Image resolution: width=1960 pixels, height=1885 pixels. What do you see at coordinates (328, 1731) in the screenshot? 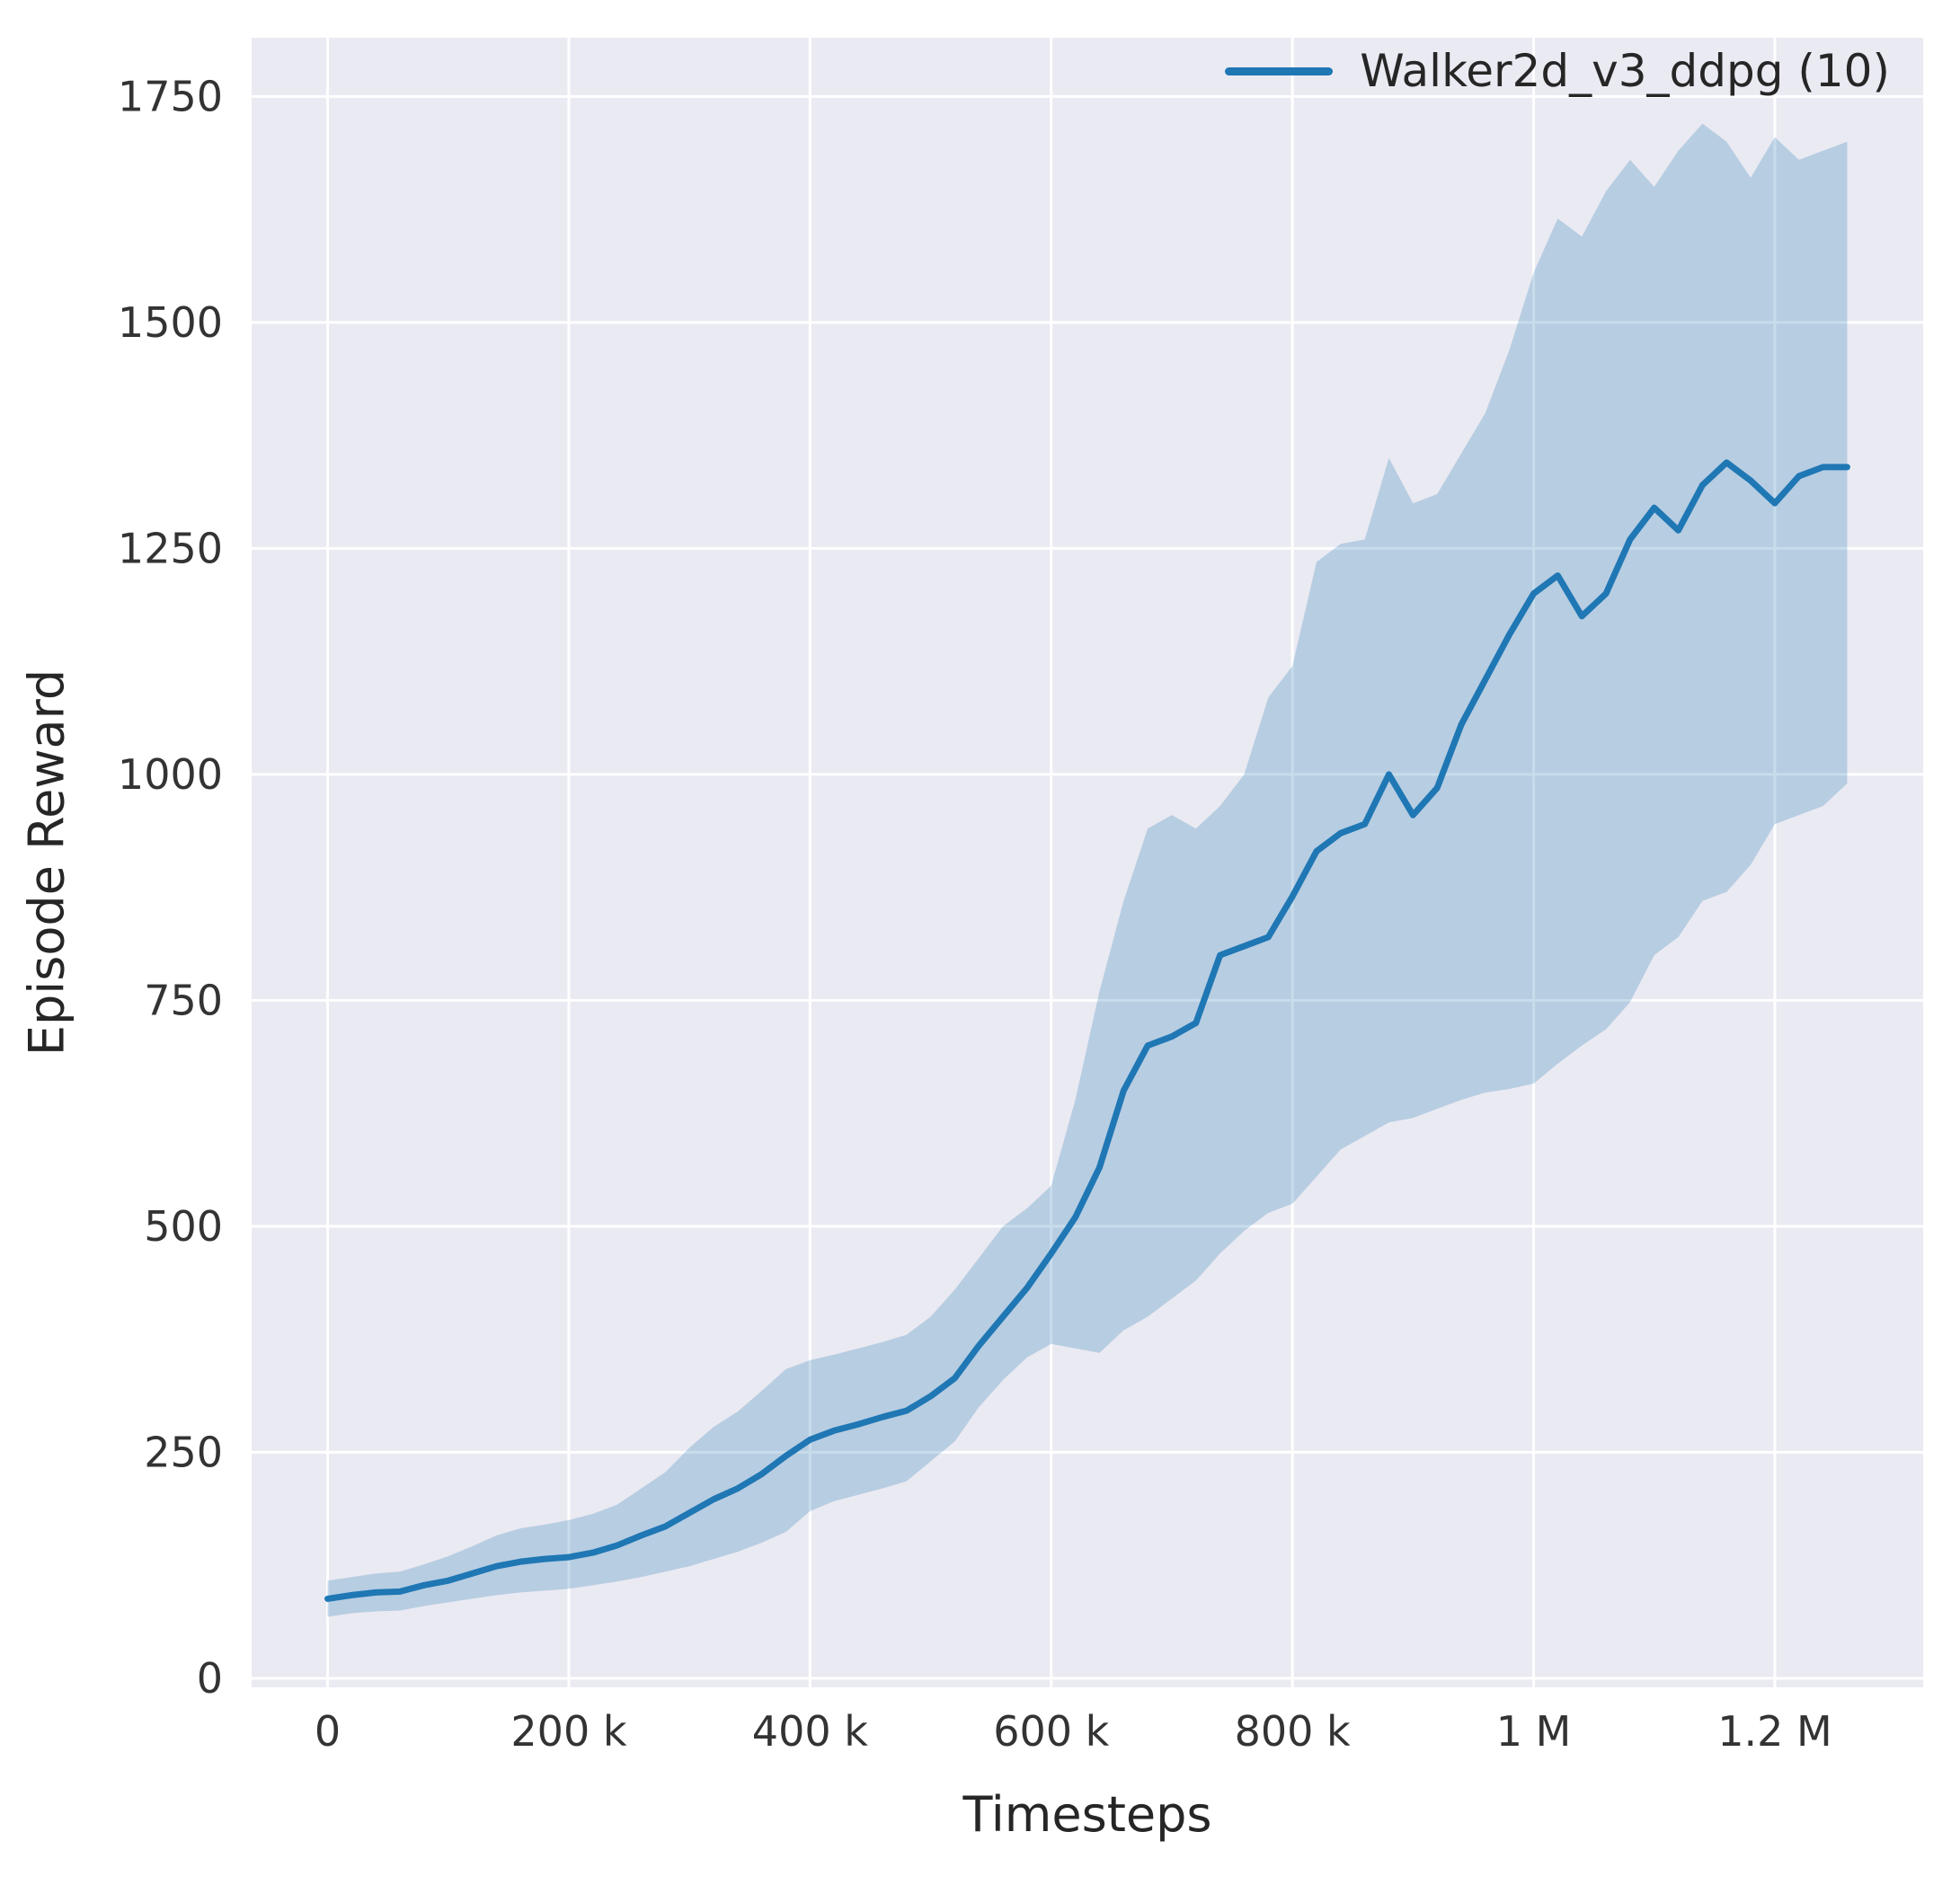
I see `x-tick-label: 0` at bounding box center [328, 1731].